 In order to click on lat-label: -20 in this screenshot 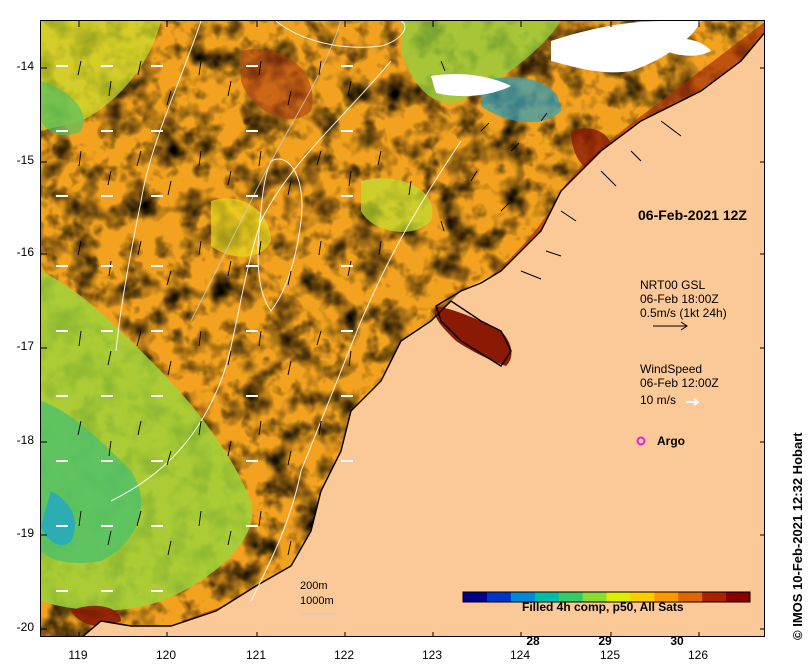, I will do `click(25, 627)`.